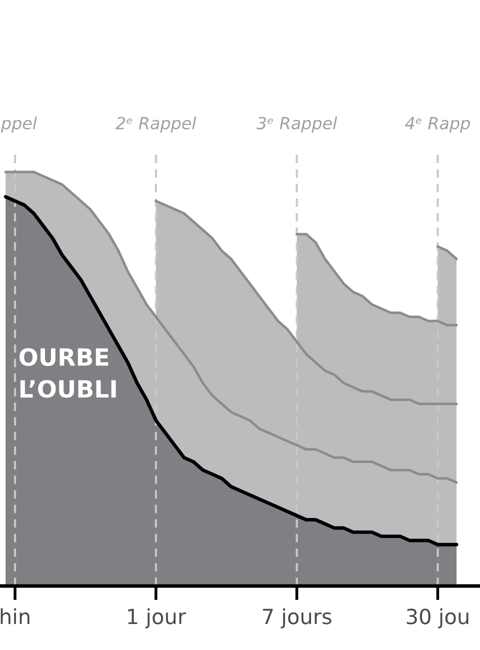  What do you see at coordinates (157, 618) in the screenshot?
I see `x-tick-label: 1 jour` at bounding box center [157, 618].